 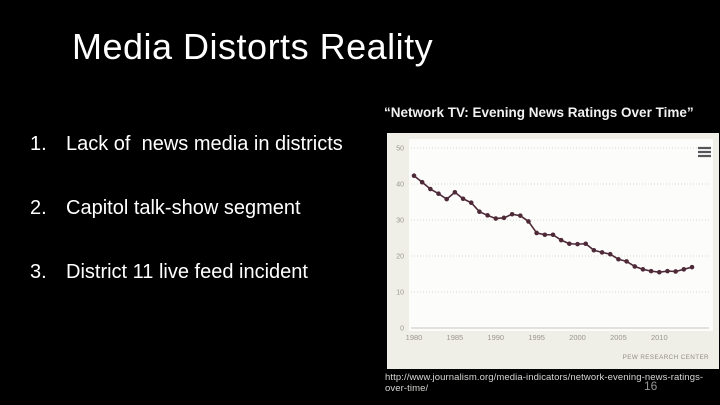 What do you see at coordinates (187, 272) in the screenshot?
I see `list-item-text: District 11 live feed incident` at bounding box center [187, 272].